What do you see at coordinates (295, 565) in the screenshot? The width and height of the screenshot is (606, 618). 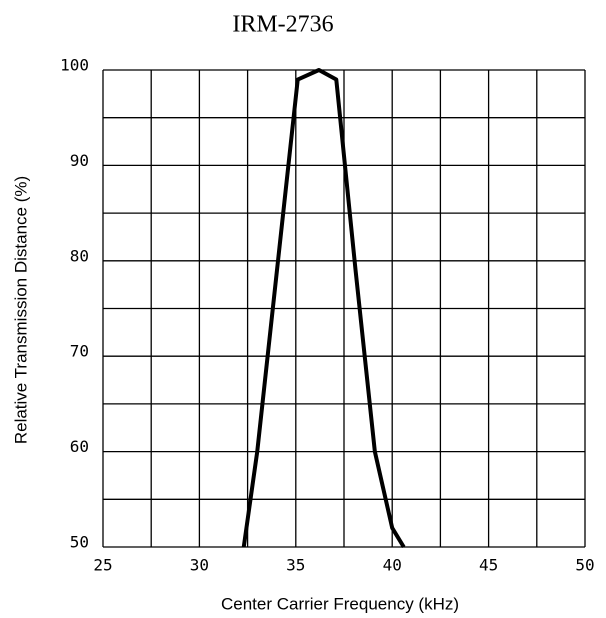 I see `x-tick-label: 35` at bounding box center [295, 565].